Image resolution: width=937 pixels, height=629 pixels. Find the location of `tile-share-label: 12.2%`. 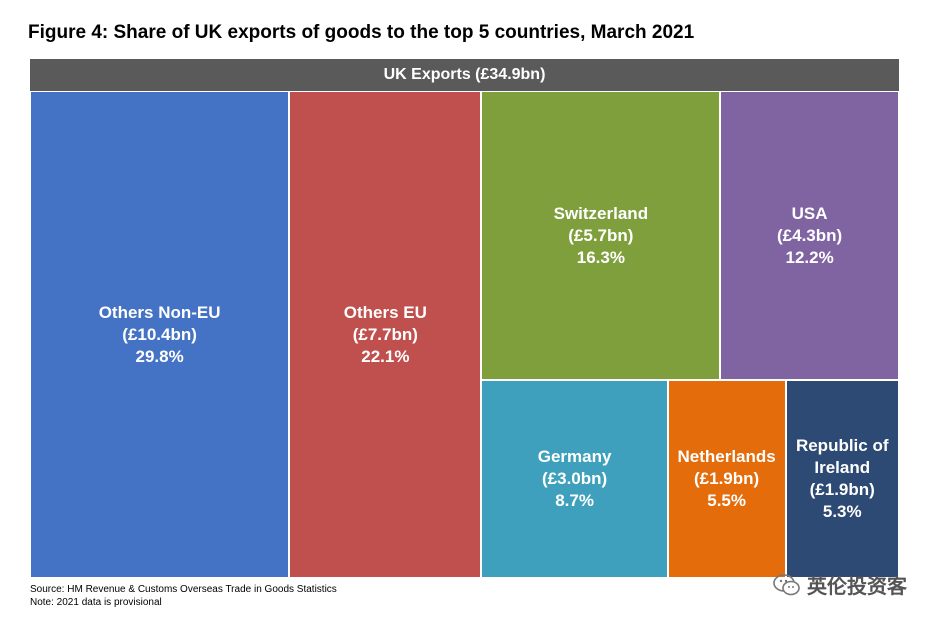

tile-share-label: 12.2% is located at coordinates (809, 257).